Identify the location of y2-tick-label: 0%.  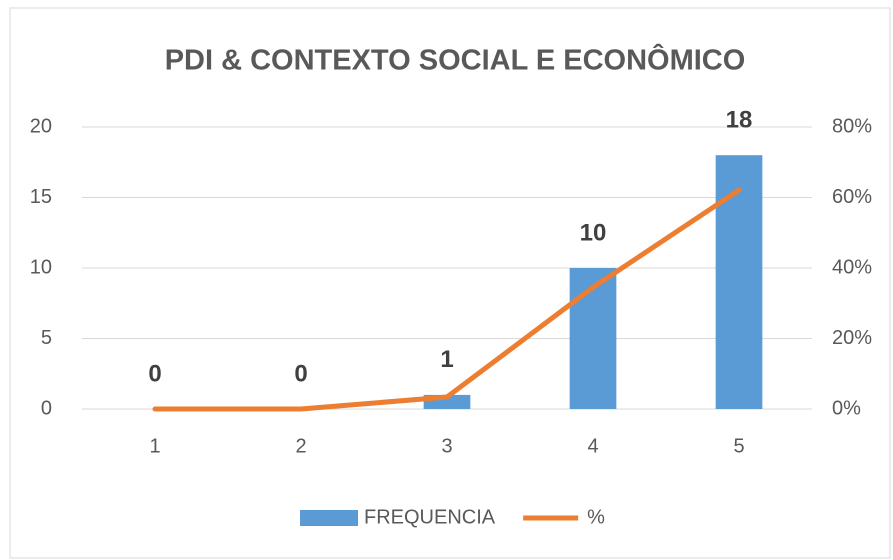
(846, 408).